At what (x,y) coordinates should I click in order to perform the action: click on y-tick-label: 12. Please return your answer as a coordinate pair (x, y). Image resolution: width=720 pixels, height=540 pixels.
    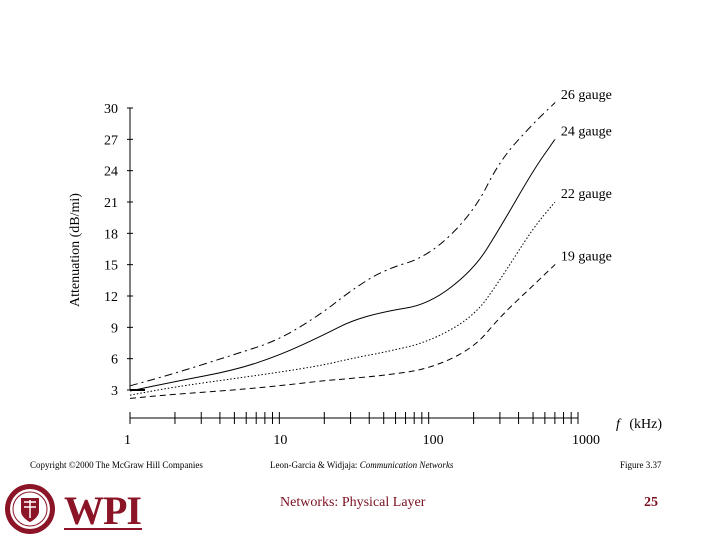
    Looking at the image, I should click on (111, 297).